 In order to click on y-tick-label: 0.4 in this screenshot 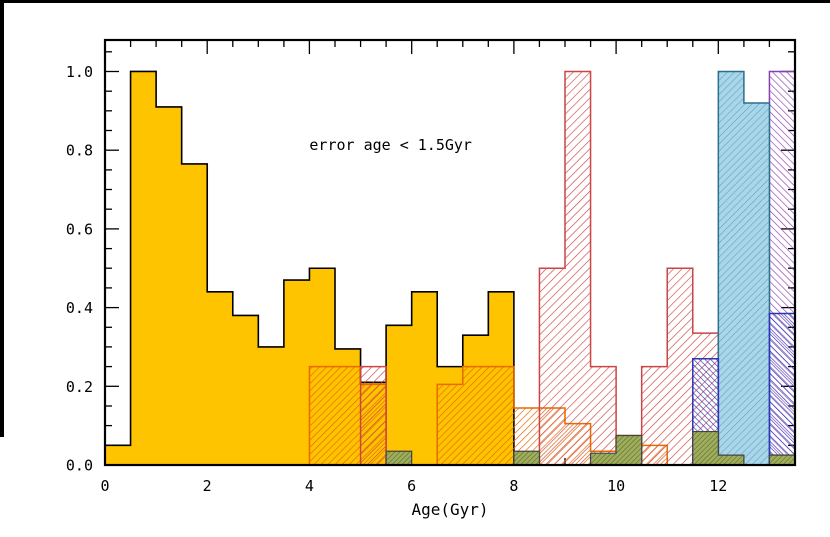, I will do `click(79, 308)`.